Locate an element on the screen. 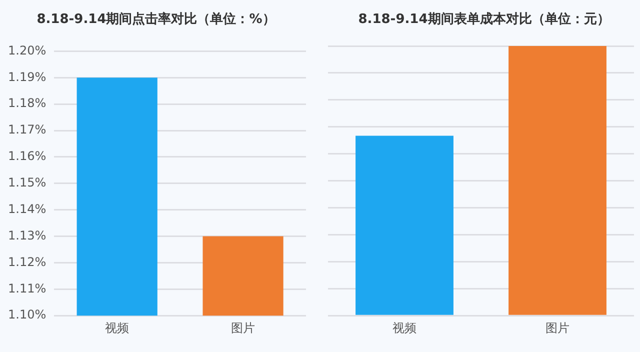 This screenshot has width=640, height=352. y-tick-label: 1.13% is located at coordinates (27, 235).